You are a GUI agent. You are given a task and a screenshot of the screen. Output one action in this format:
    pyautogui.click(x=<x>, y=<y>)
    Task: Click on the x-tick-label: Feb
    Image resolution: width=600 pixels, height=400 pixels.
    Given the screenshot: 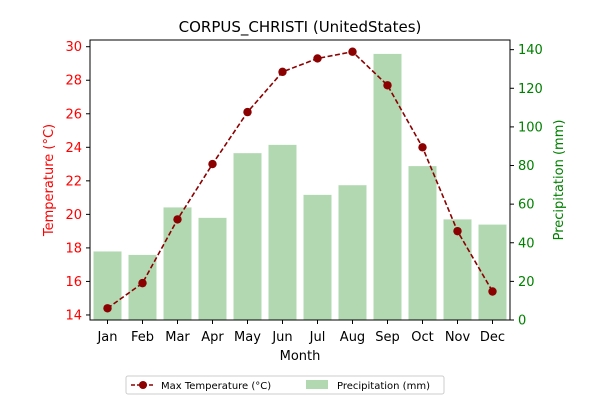 What is the action you would take?
    pyautogui.click(x=142, y=337)
    